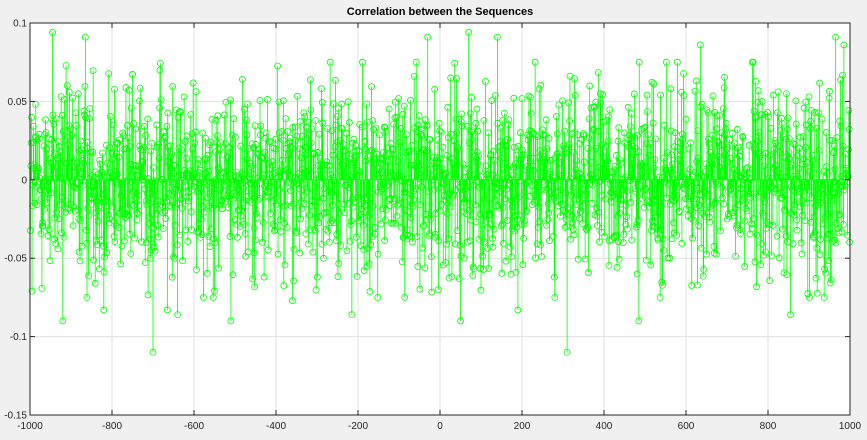  What do you see at coordinates (24, 180) in the screenshot?
I see `y-tick-label: 0` at bounding box center [24, 180].